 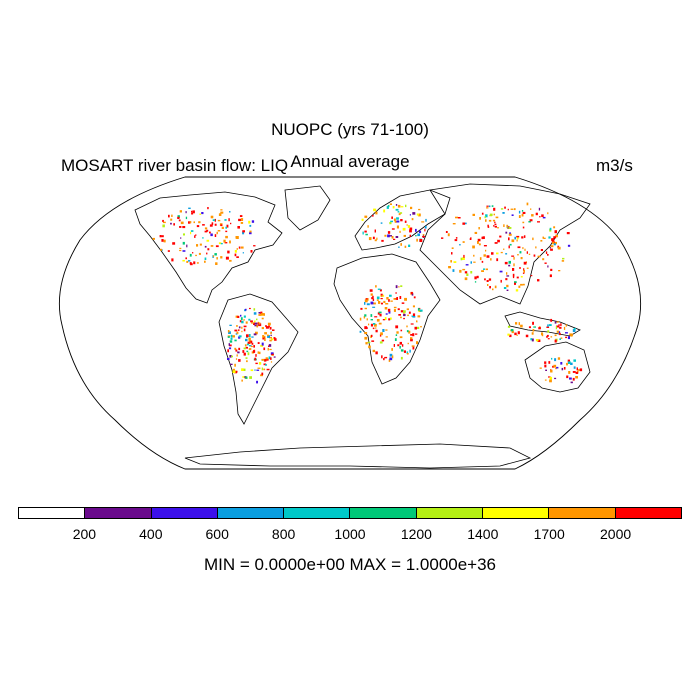 I want to click on indonesia-outline, so click(x=542, y=324).